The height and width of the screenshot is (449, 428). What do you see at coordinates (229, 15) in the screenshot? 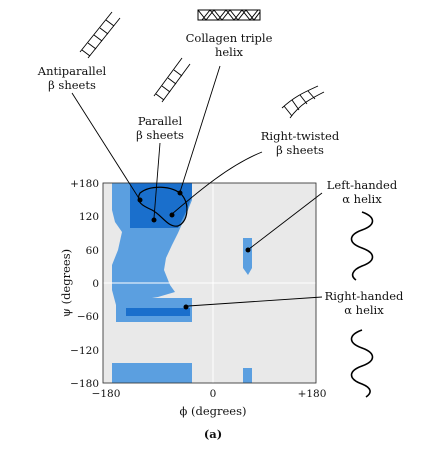
I see `triple-helix-icon` at bounding box center [229, 15].